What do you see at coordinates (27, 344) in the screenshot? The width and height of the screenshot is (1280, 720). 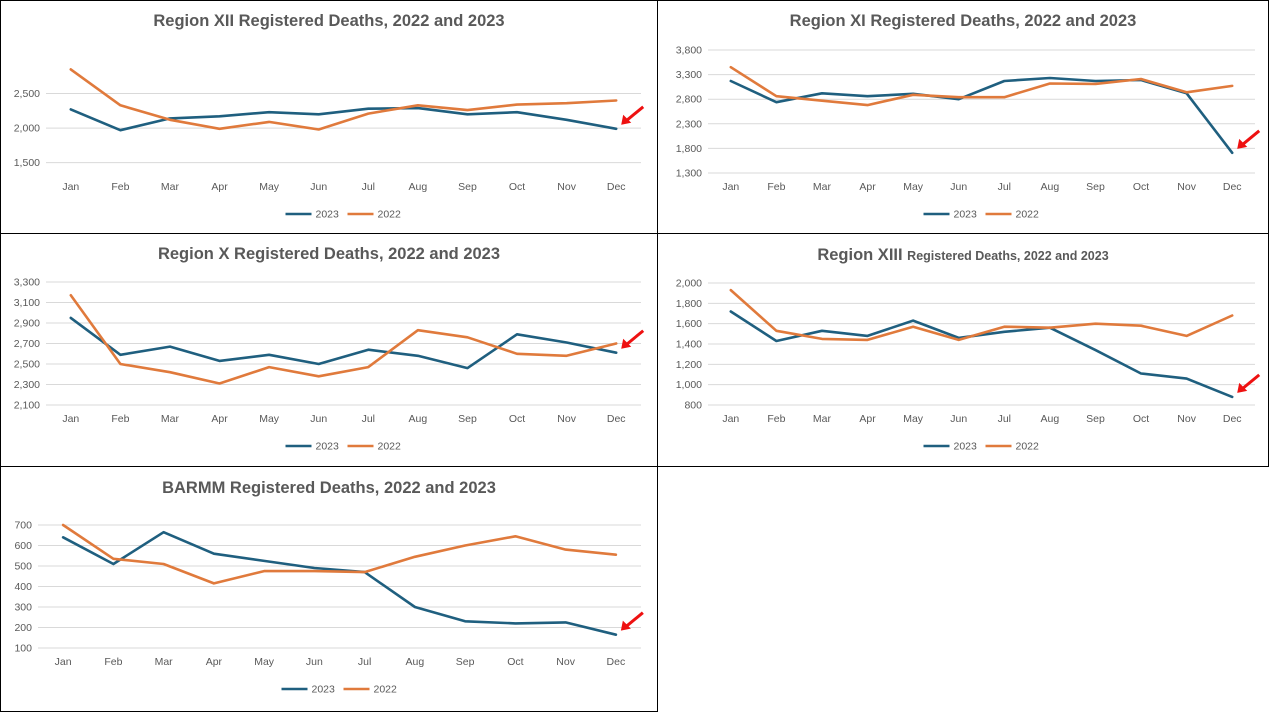 I see `y-tick-label: 2,700` at bounding box center [27, 344].